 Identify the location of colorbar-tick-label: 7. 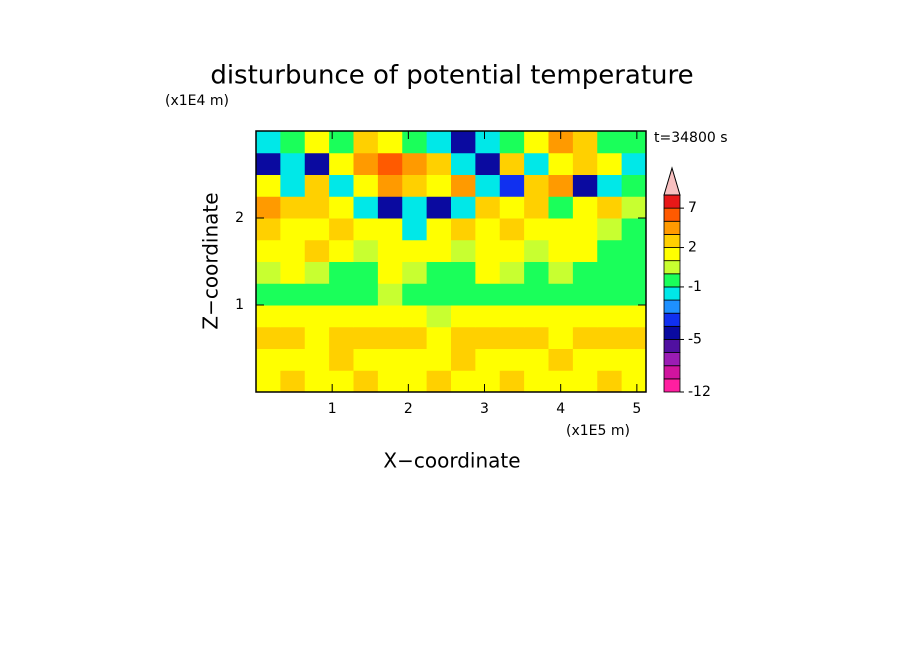
(692, 208).